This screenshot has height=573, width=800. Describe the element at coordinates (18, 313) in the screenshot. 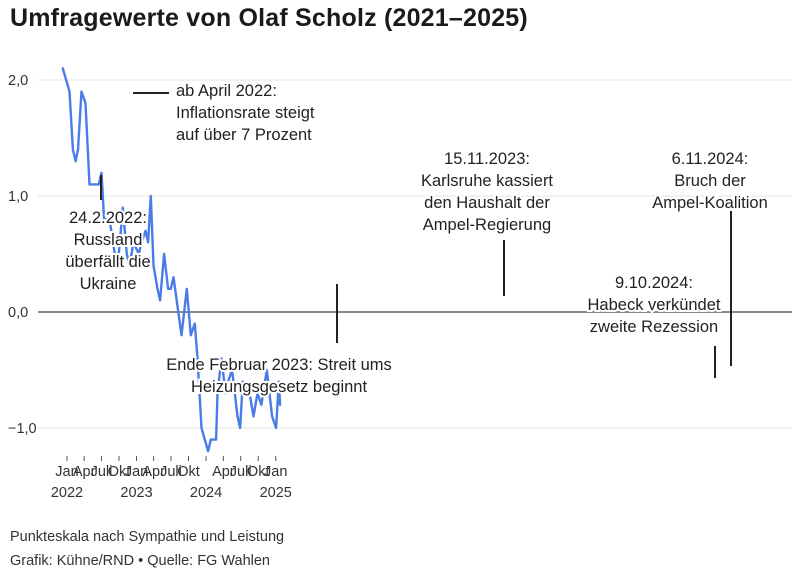

I see `y-tick-label: 0,0` at that location.